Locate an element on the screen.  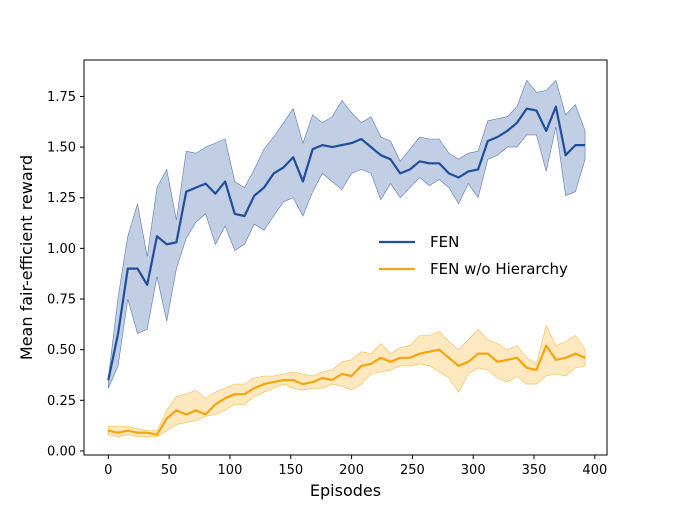
y-axis-title: Mean fair-efficient reward is located at coordinates (26, 257).